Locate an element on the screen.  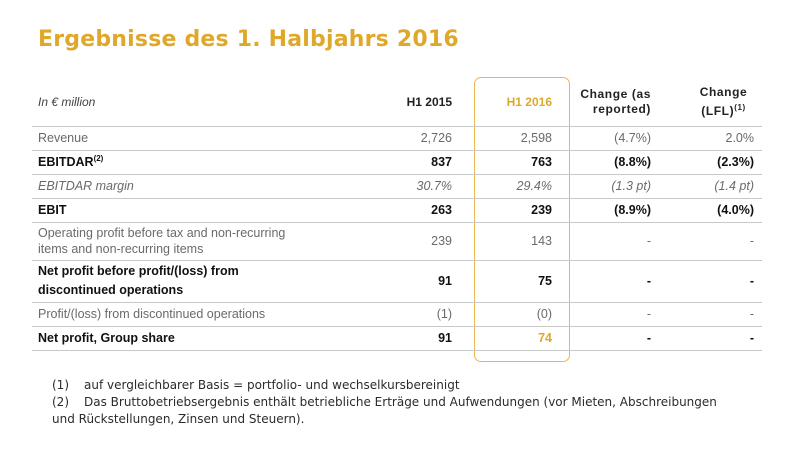
row-label-line1: Net profit before profit/(loss) from is located at coordinates (138, 271).